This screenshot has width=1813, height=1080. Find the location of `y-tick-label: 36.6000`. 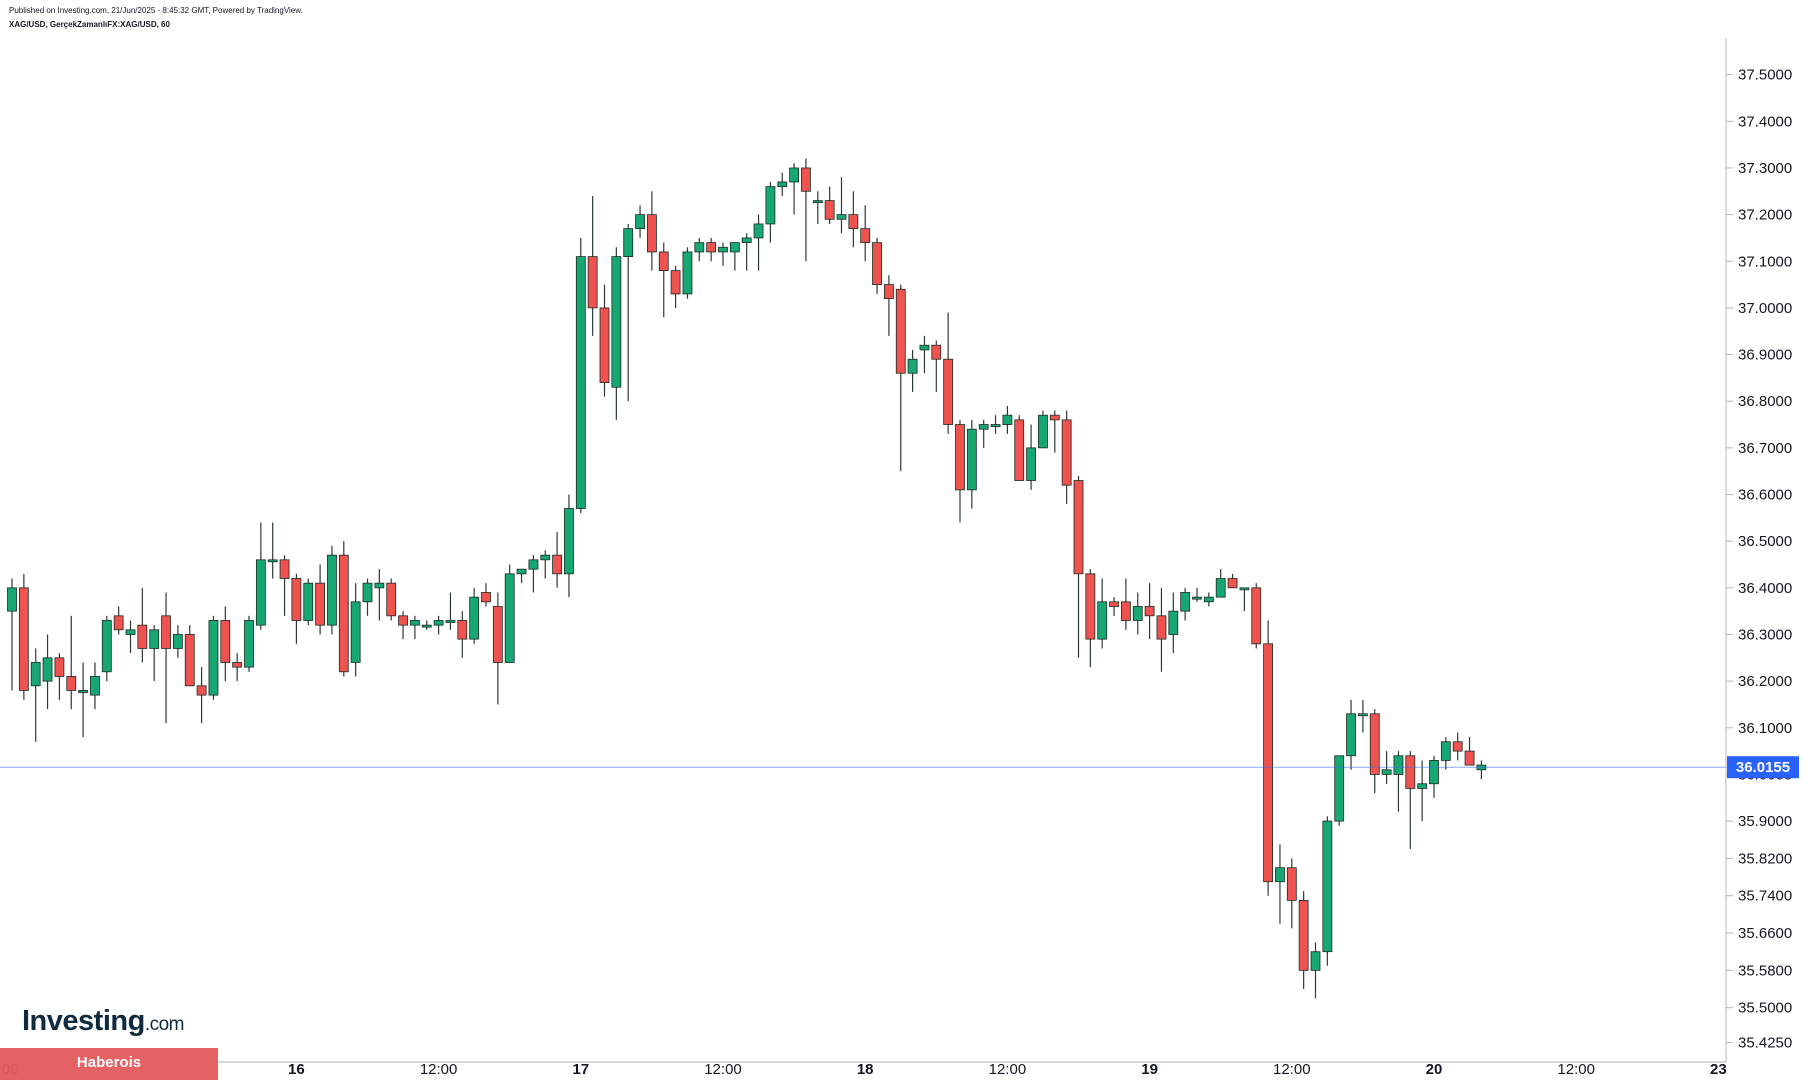

y-tick-label: 36.6000 is located at coordinates (1765, 495).